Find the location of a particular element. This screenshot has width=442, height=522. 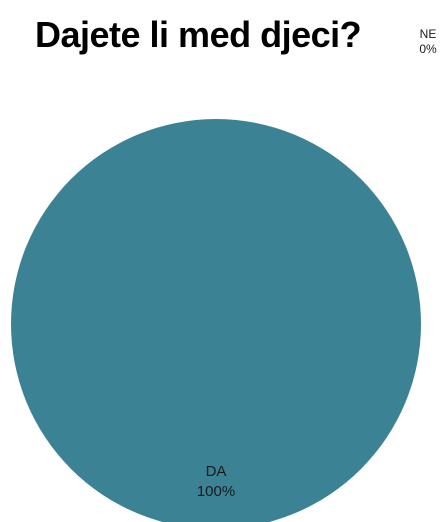

chart-title: Dajete li med djeci? is located at coordinates (198, 34).